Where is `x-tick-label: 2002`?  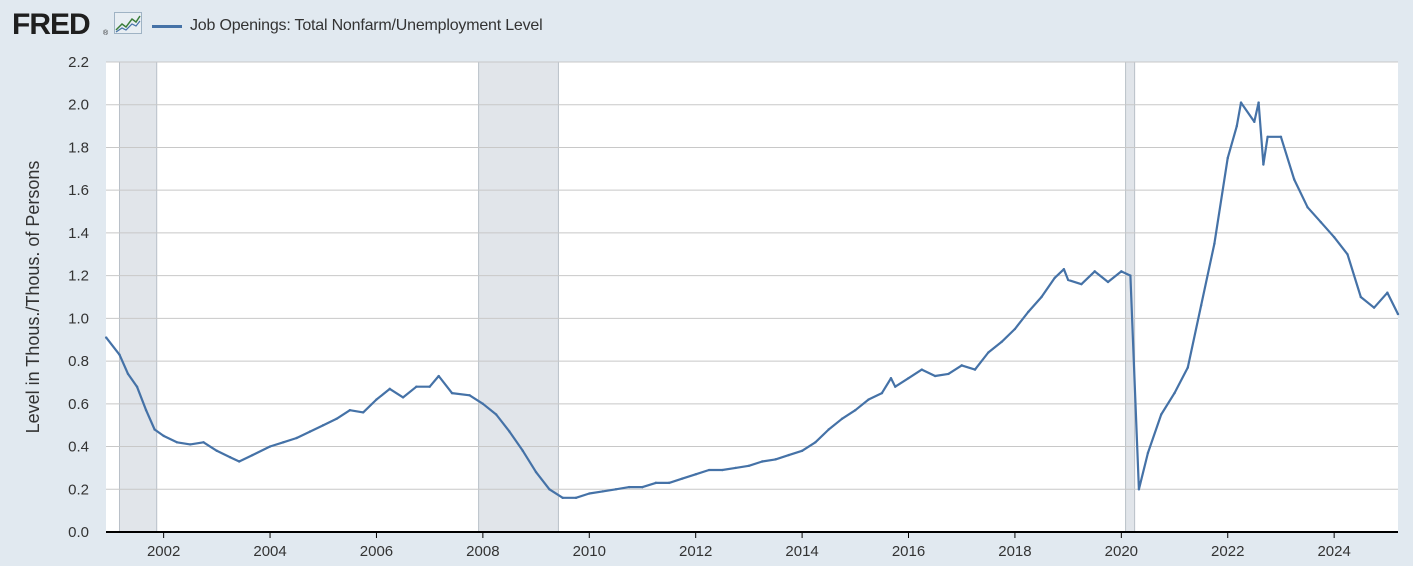 x-tick-label: 2002 is located at coordinates (163, 551).